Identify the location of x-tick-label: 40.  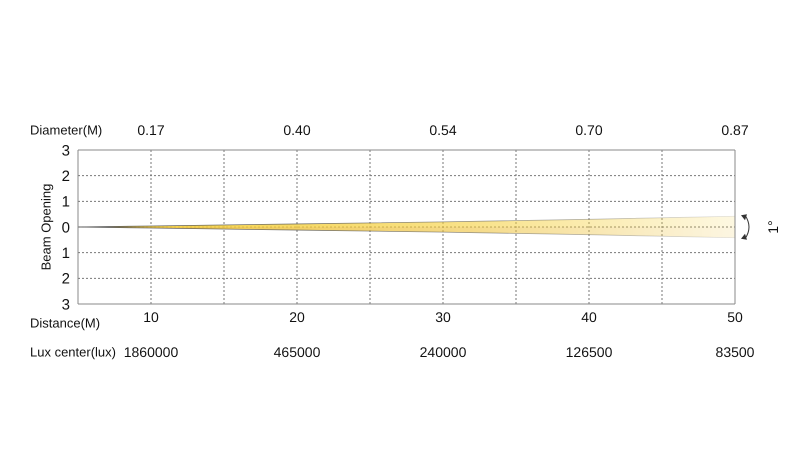
(589, 316).